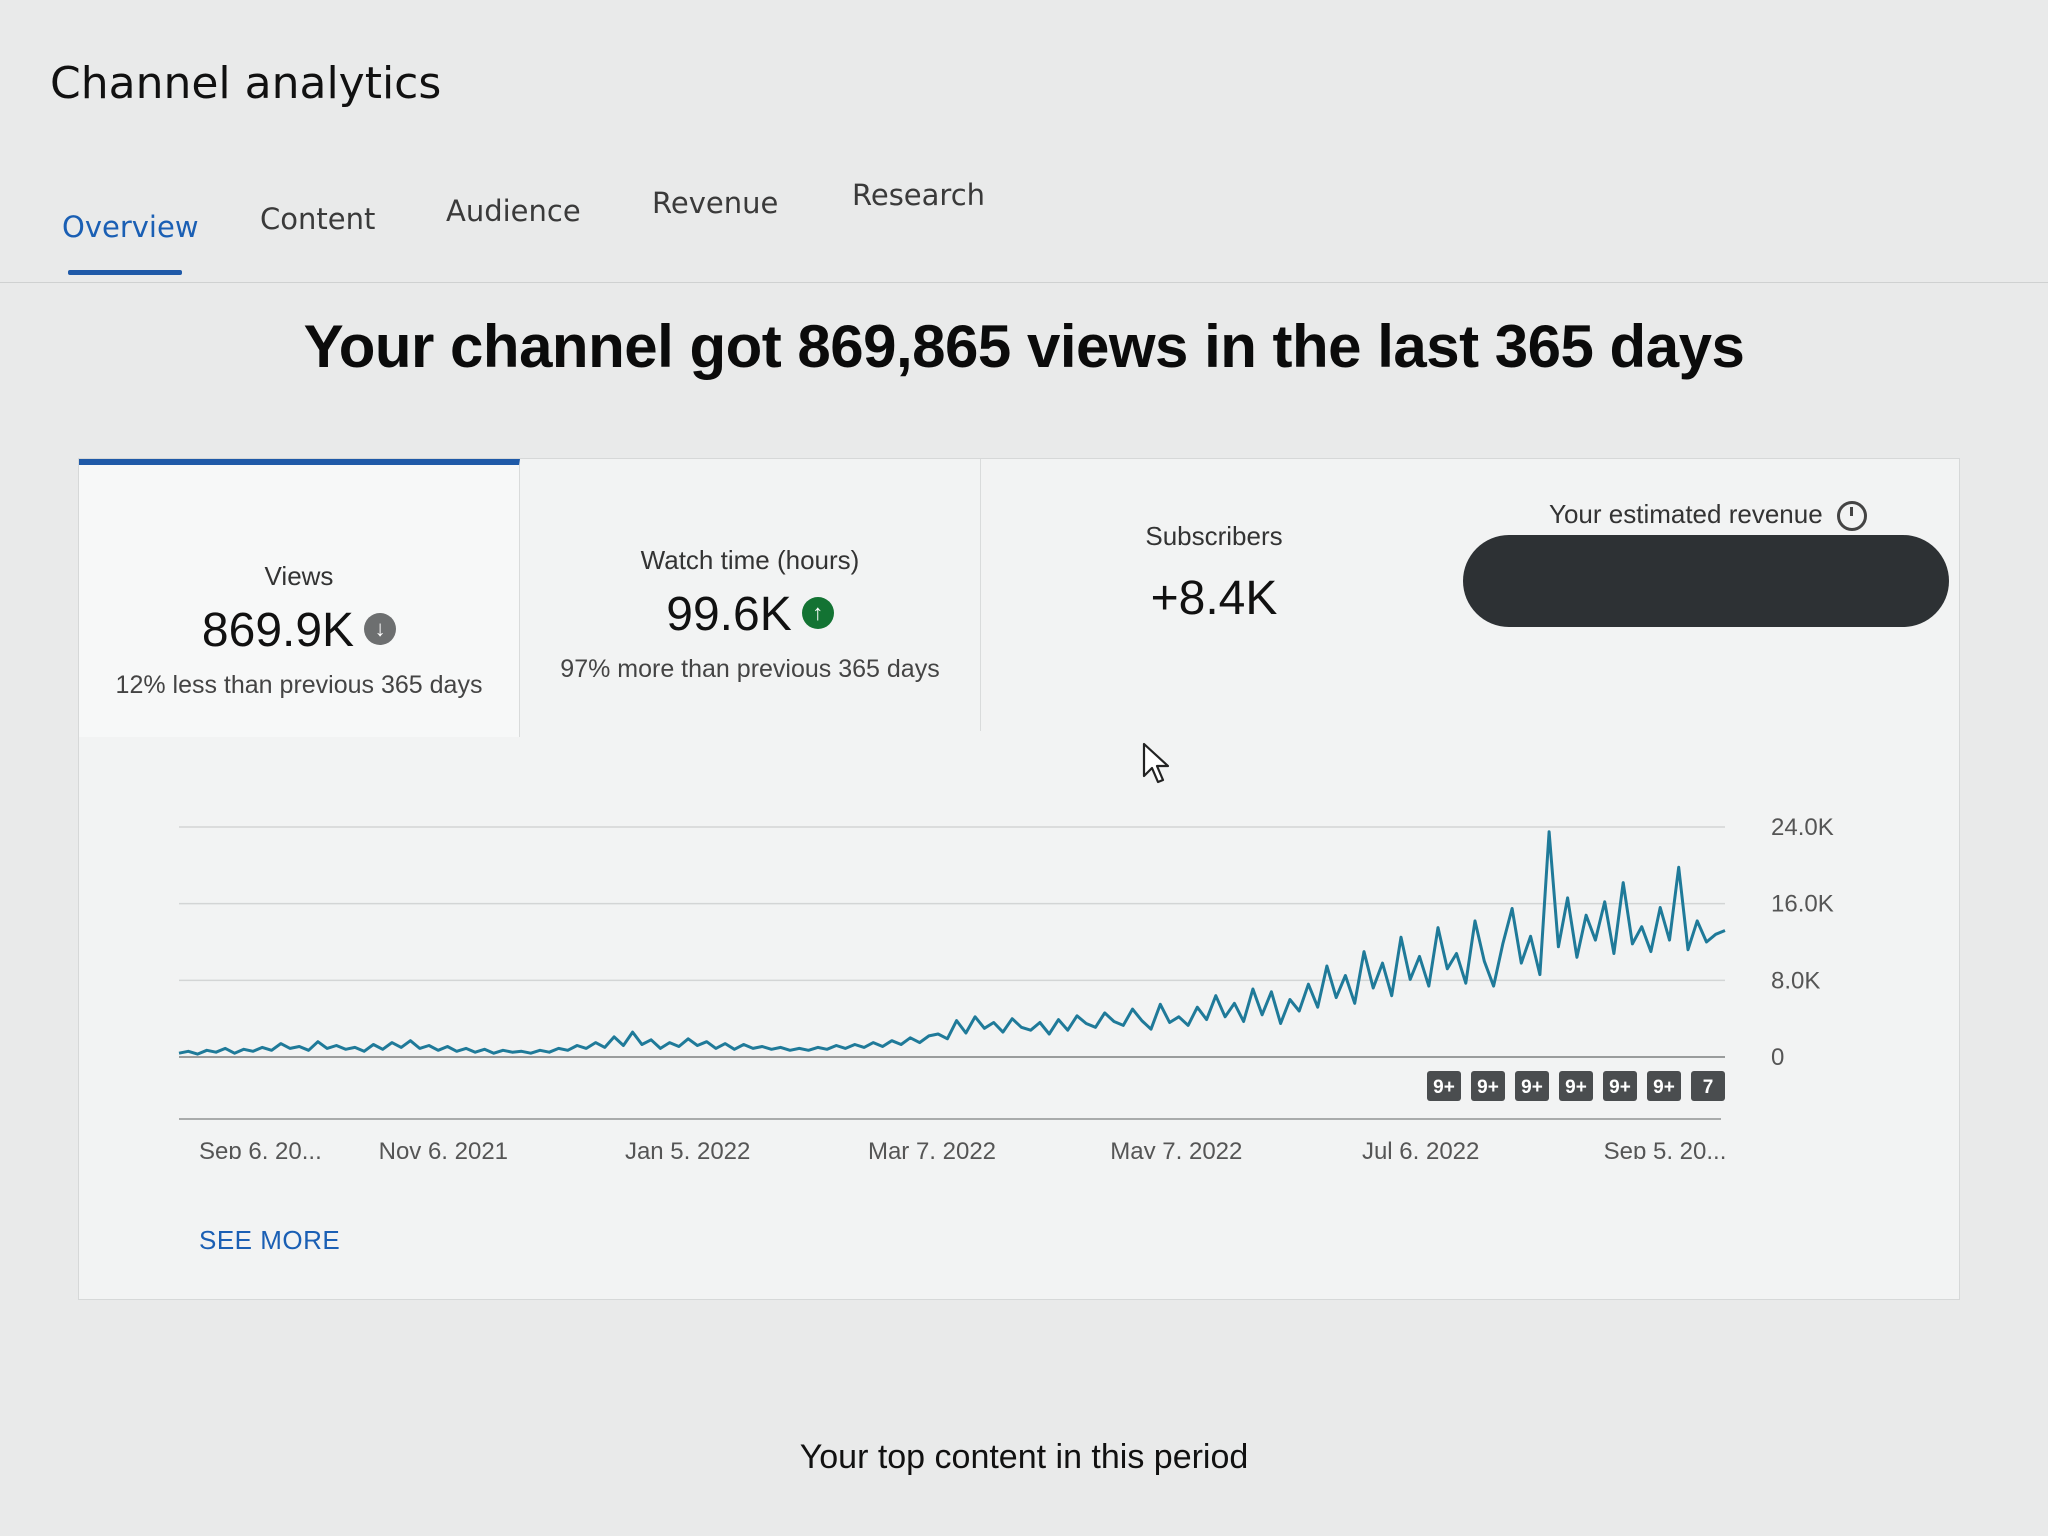 The image size is (2048, 1536). What do you see at coordinates (919, 195) in the screenshot?
I see `tab-research: Research` at bounding box center [919, 195].